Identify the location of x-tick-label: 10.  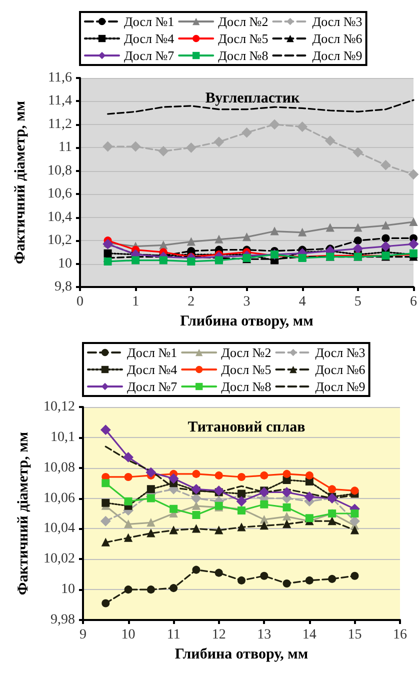
(128, 635).